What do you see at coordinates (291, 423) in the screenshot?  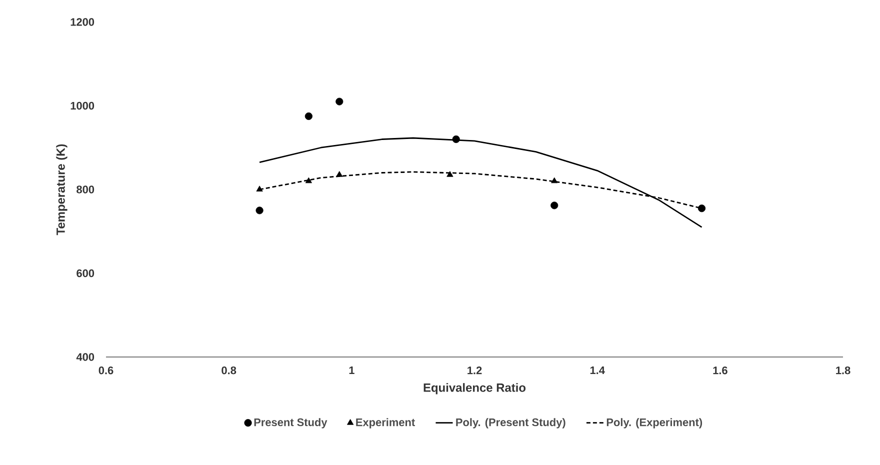 I see `legend-label: Present Study` at bounding box center [291, 423].